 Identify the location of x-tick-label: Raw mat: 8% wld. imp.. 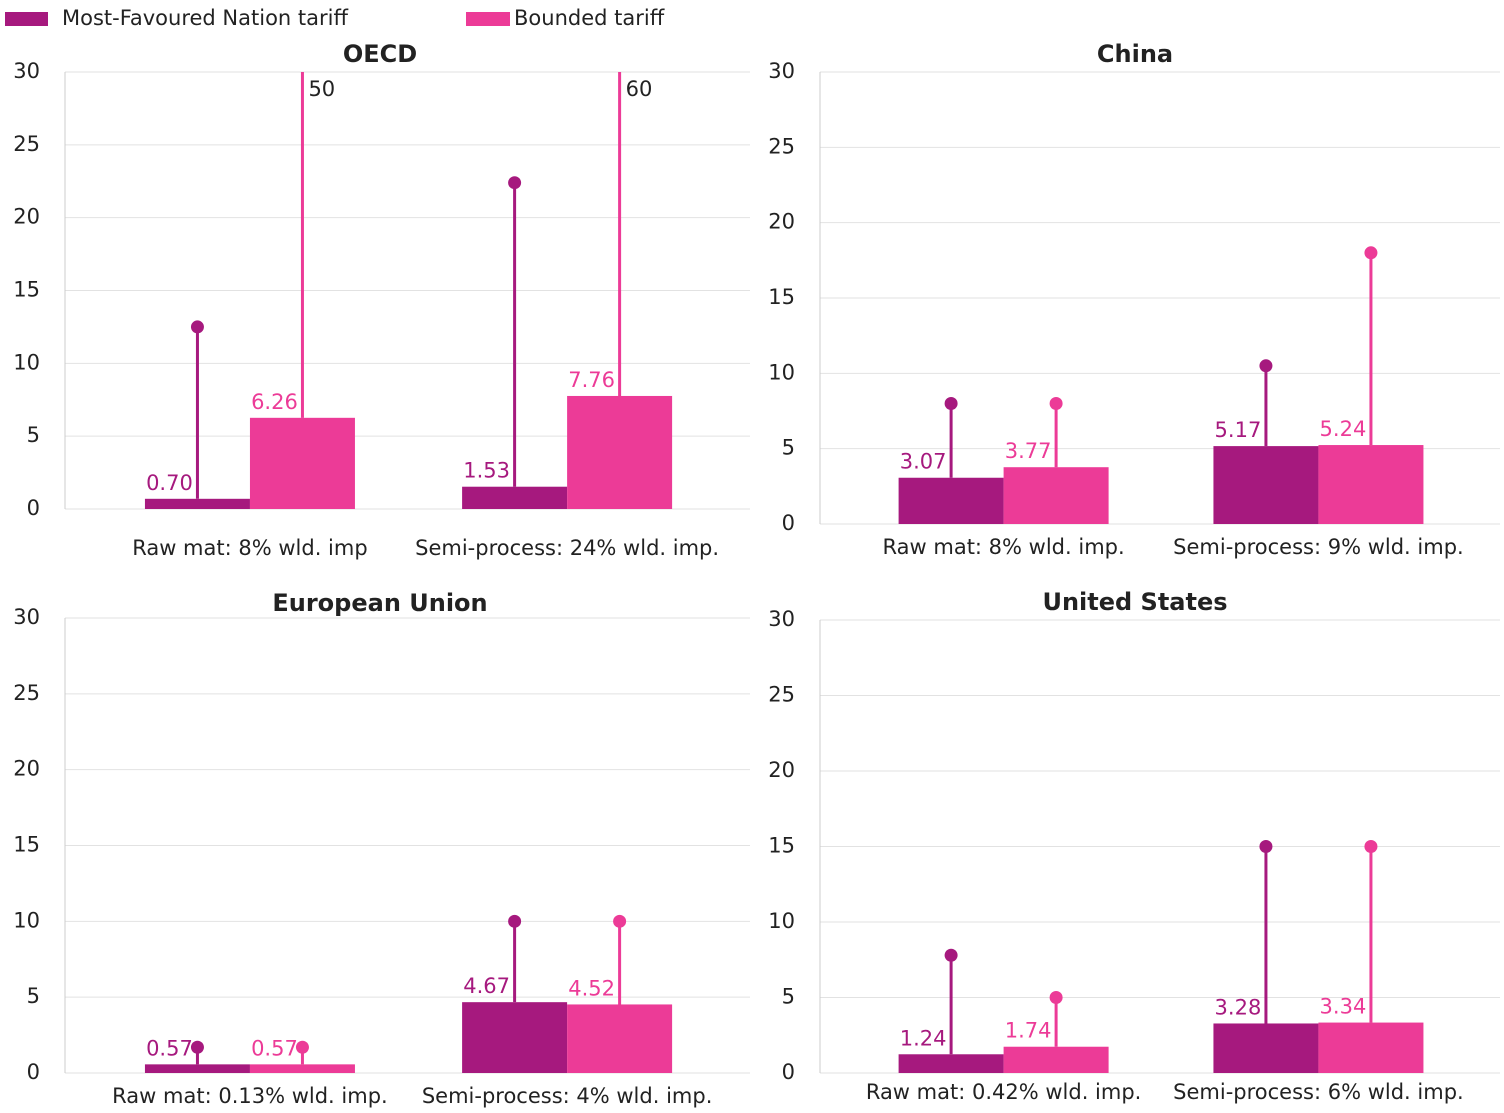
(1004, 547).